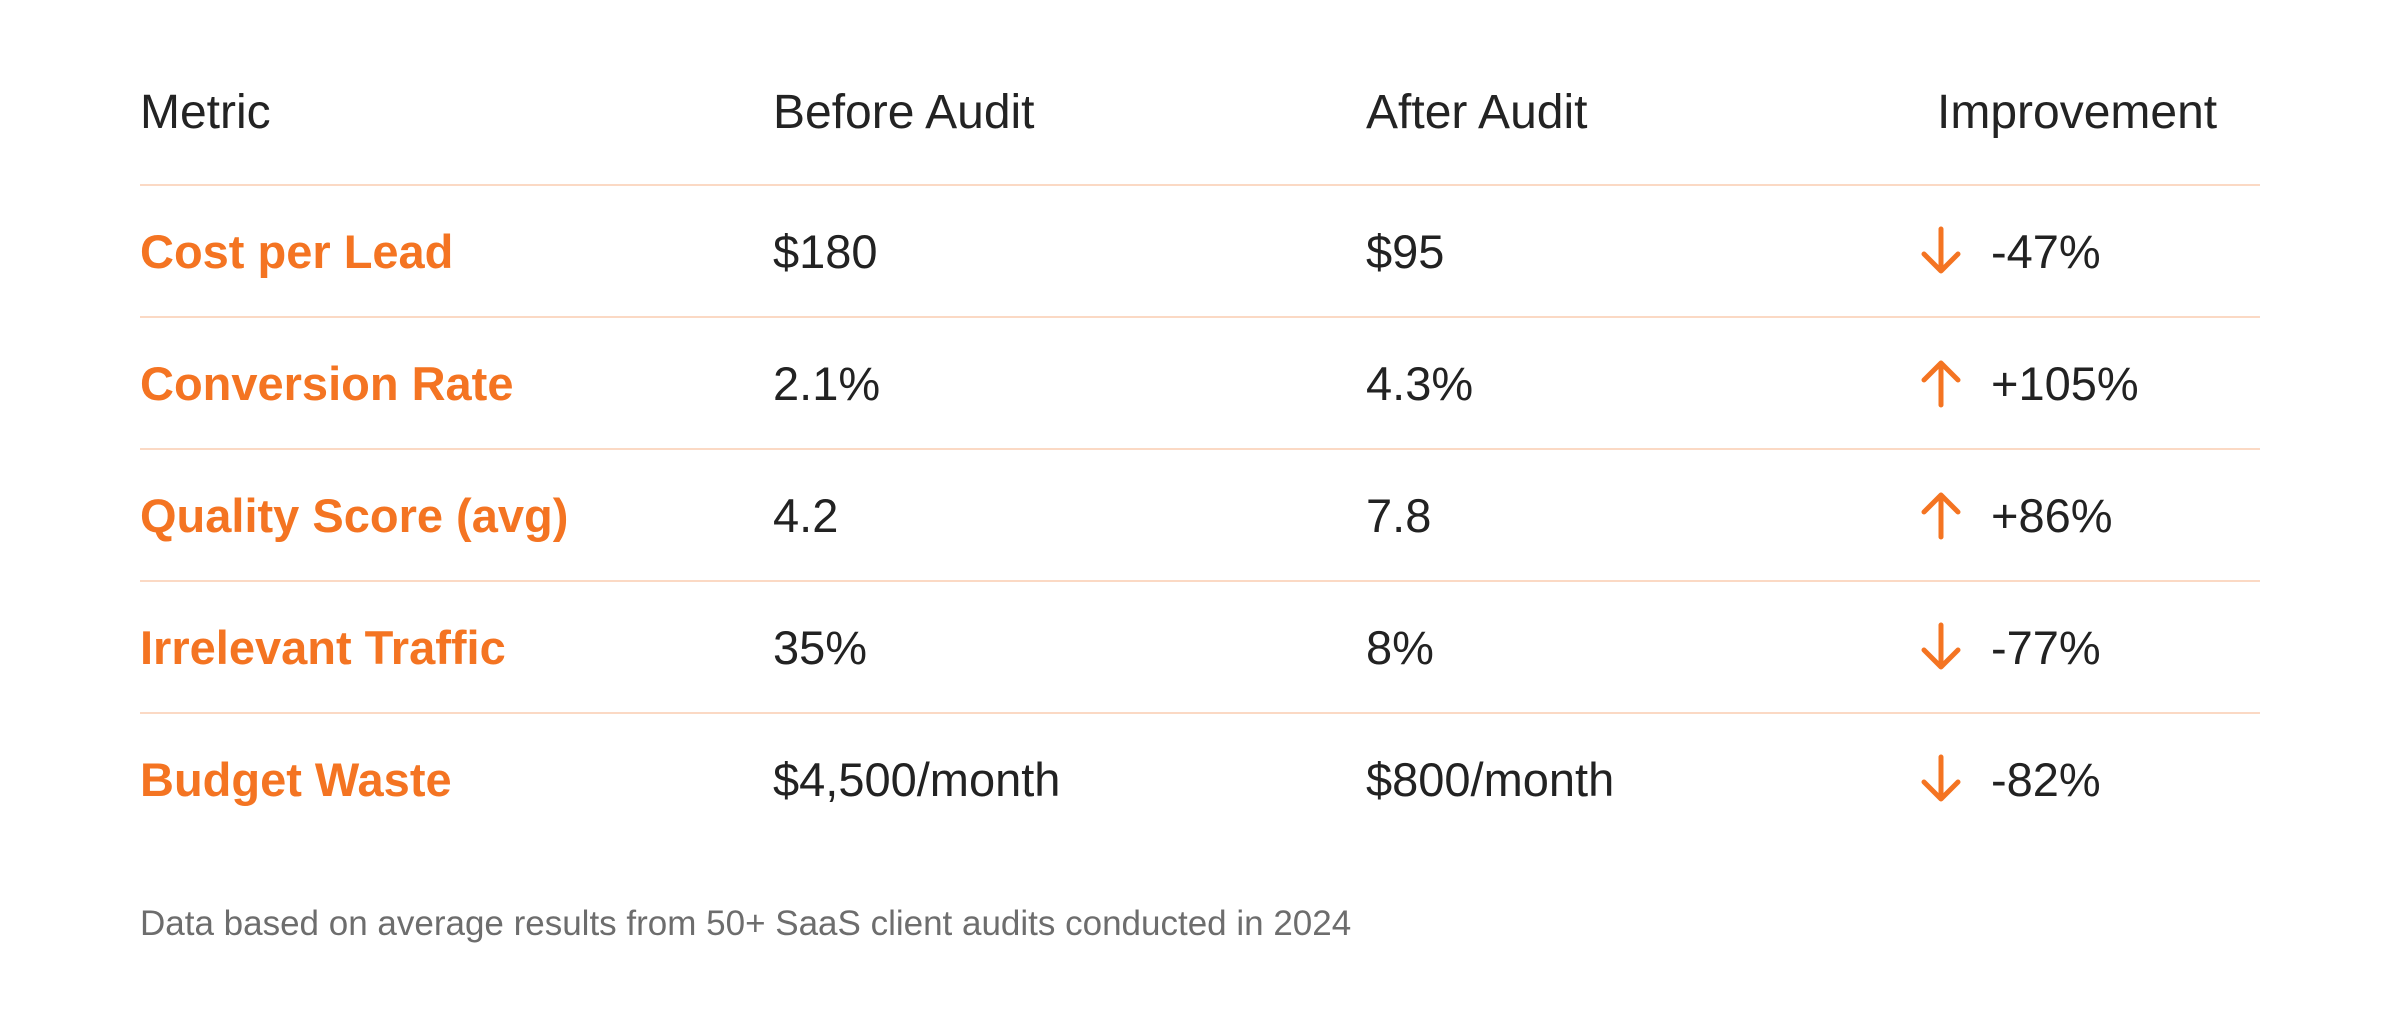 This screenshot has width=2400, height=1024. What do you see at coordinates (2046, 251) in the screenshot?
I see `improvement-value: -47%` at bounding box center [2046, 251].